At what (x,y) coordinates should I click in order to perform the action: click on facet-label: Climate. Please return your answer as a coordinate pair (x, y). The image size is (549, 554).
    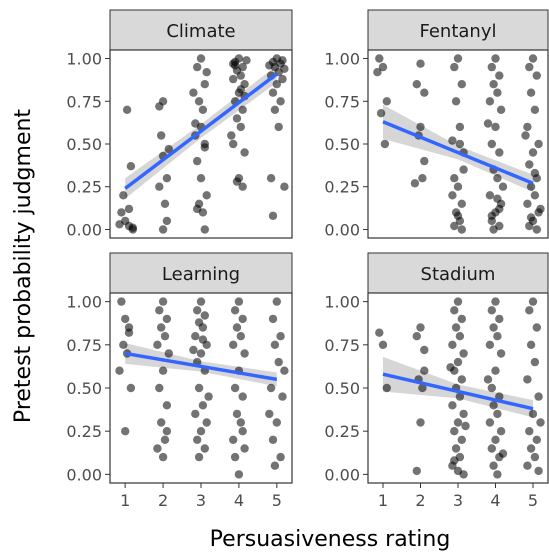
    Looking at the image, I should click on (200, 31).